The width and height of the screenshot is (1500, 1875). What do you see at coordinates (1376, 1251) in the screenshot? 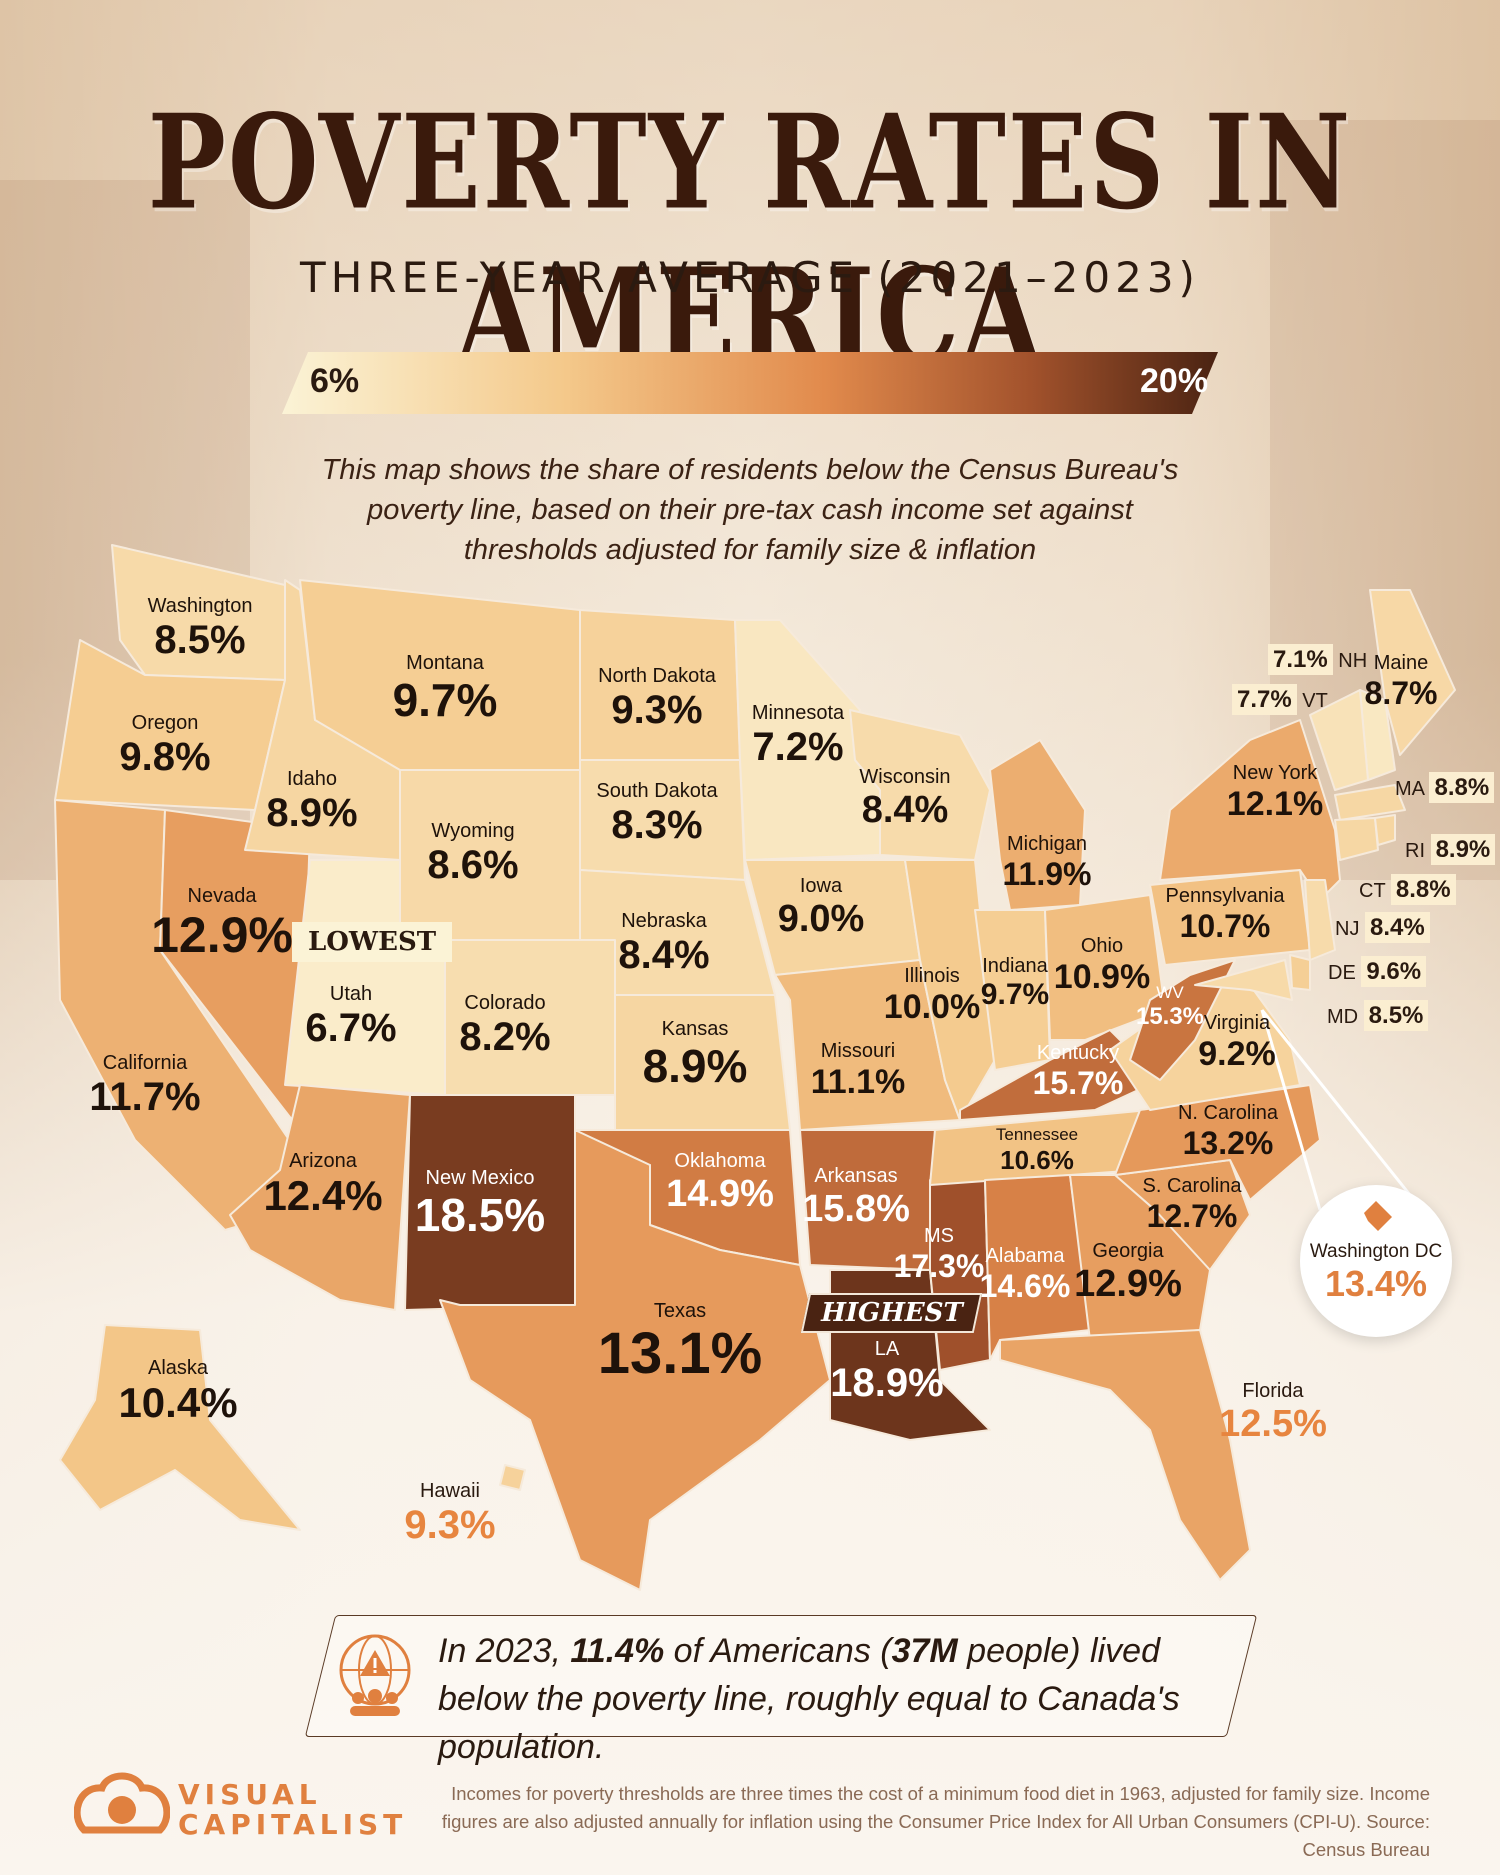
I see `dc-name: Washington DC` at bounding box center [1376, 1251].